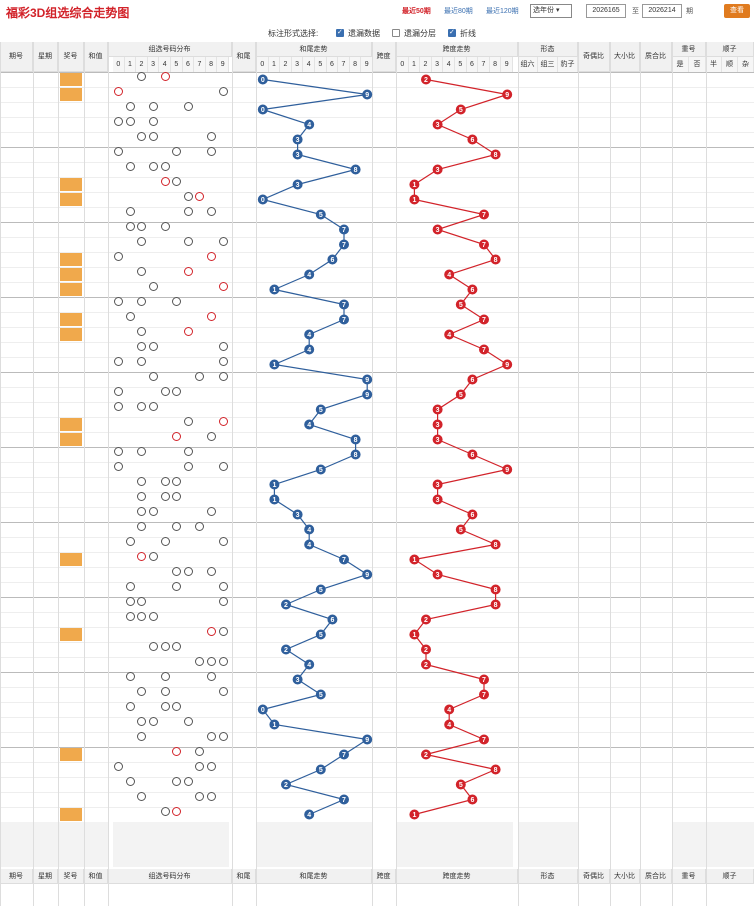  What do you see at coordinates (452, 32) in the screenshot?
I see `polyline-checkbox` at bounding box center [452, 32].